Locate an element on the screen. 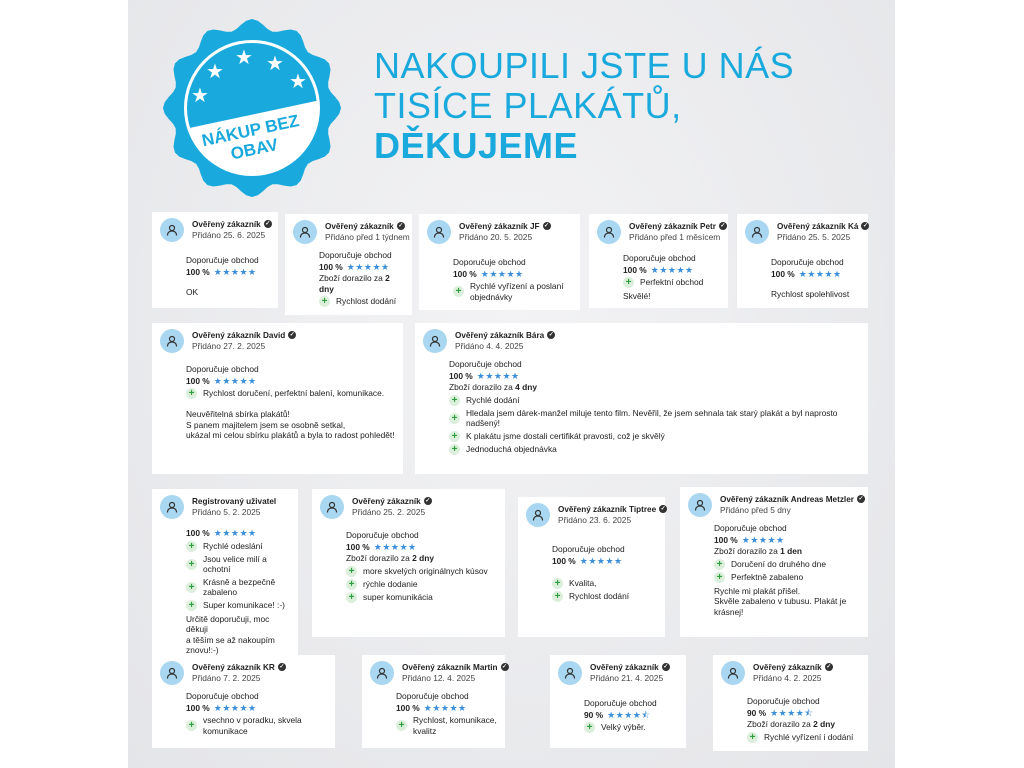 The image size is (1024, 768). rating-row: 90 % ★★★★⯪ is located at coordinates (803, 713).